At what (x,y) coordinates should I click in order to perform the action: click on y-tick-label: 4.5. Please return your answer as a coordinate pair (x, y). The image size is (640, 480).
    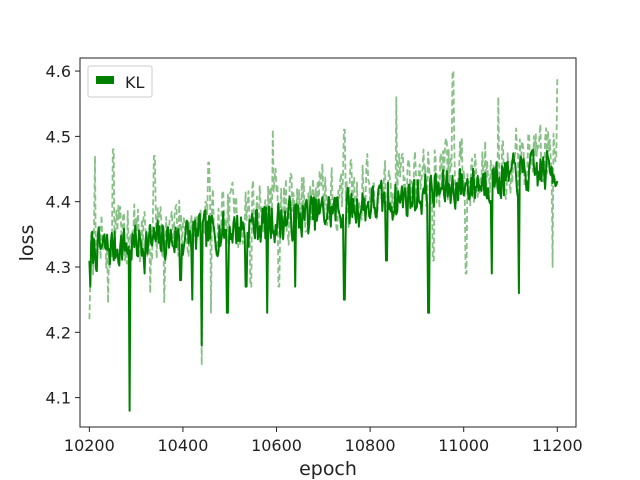
    Looking at the image, I should click on (58, 136).